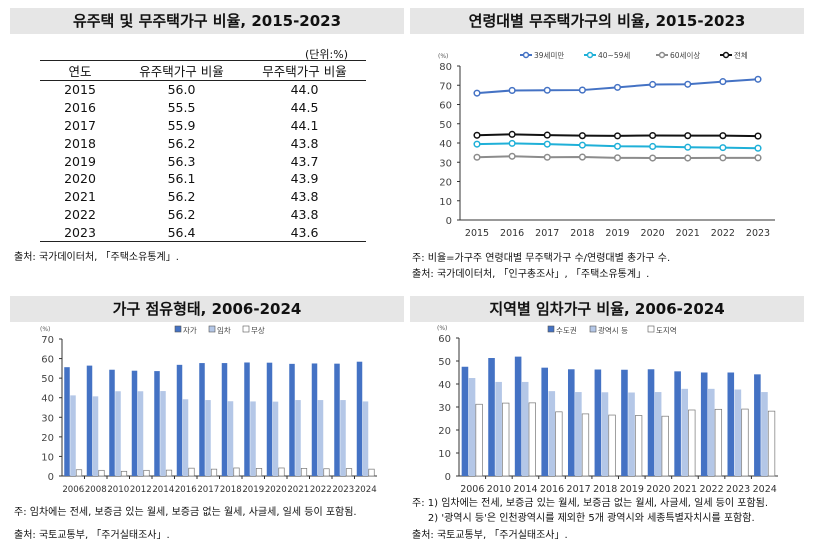 This screenshot has width=814, height=549. Describe the element at coordinates (181, 179) in the screenshot. I see `cell-owner-ratio: 56.1` at that location.